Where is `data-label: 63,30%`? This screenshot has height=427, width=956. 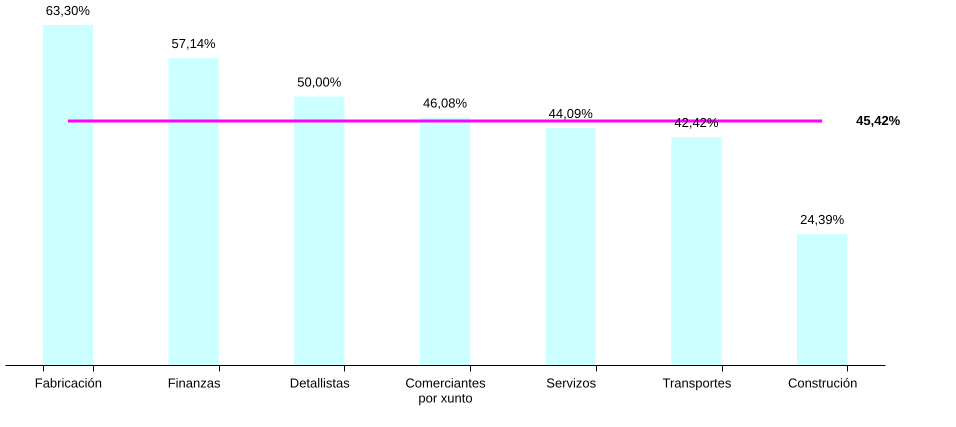 data-label: 63,30% is located at coordinates (68, 10).